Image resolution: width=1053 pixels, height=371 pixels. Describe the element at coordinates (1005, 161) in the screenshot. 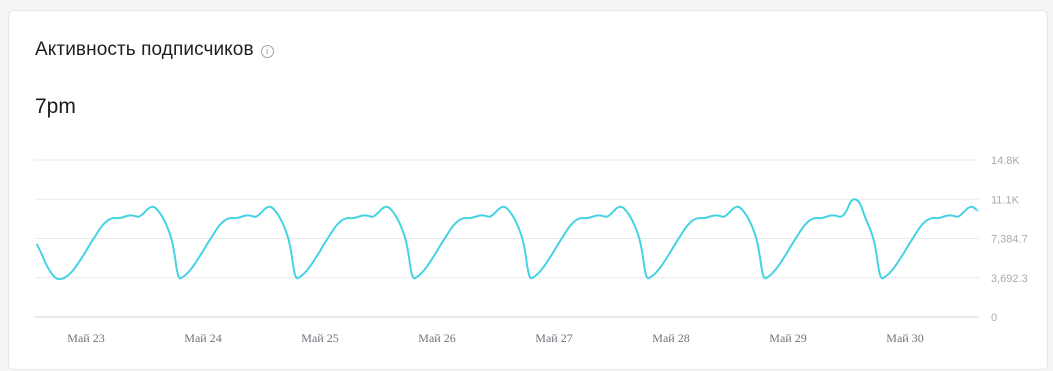

I see `y-tick-label: 14.8K` at that location.